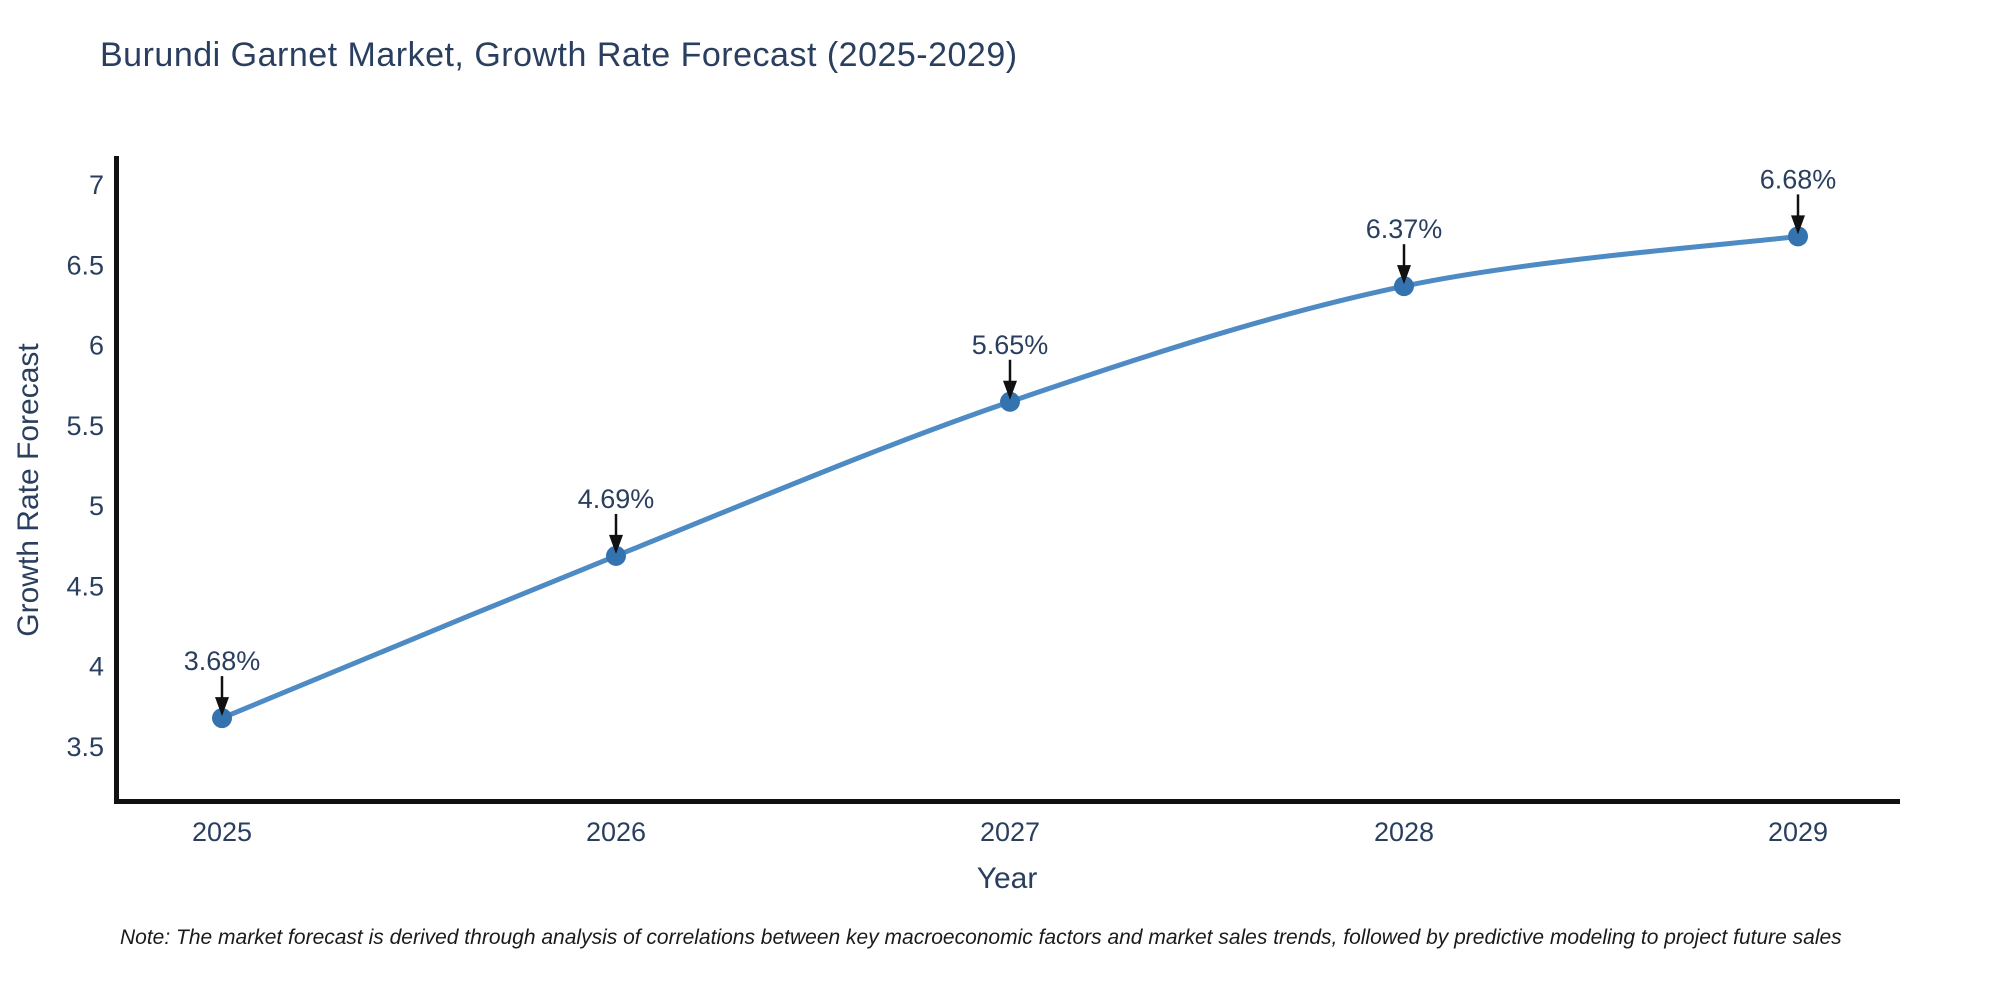 Image resolution: width=2000 pixels, height=1000 pixels. Describe the element at coordinates (96, 185) in the screenshot. I see `y-tick-label: 7` at that location.